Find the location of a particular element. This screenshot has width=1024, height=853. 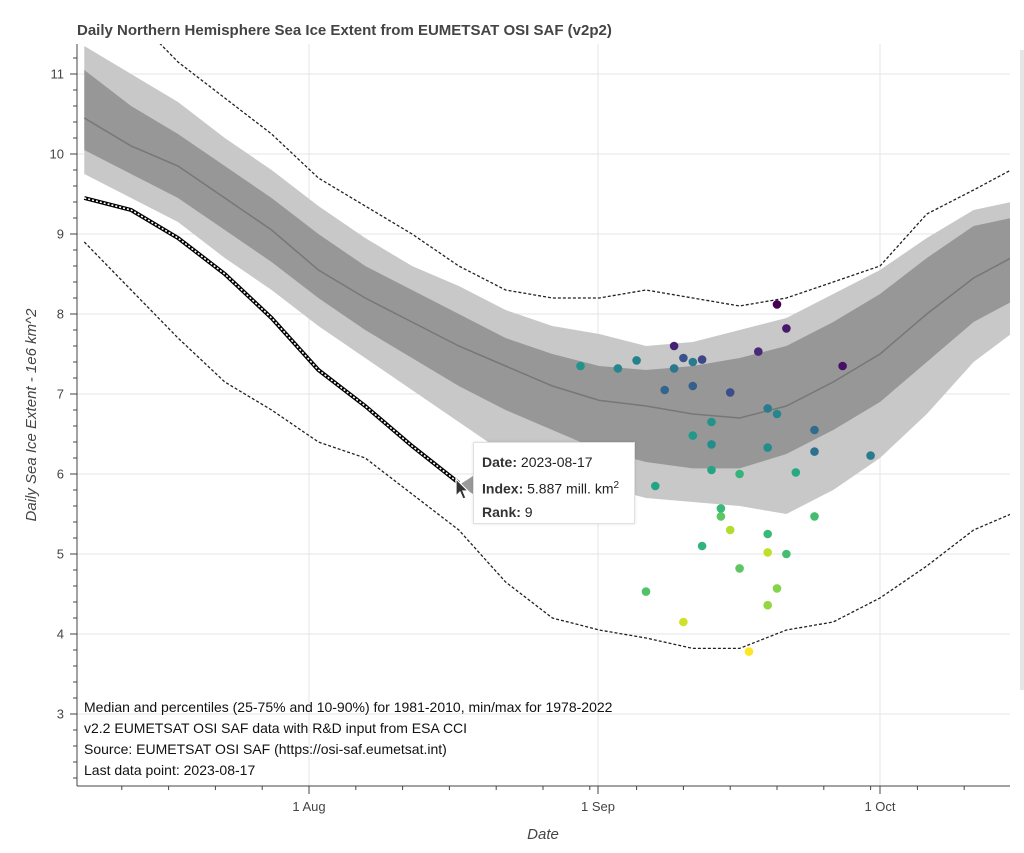

x-axis-label: Date is located at coordinates (543, 834).